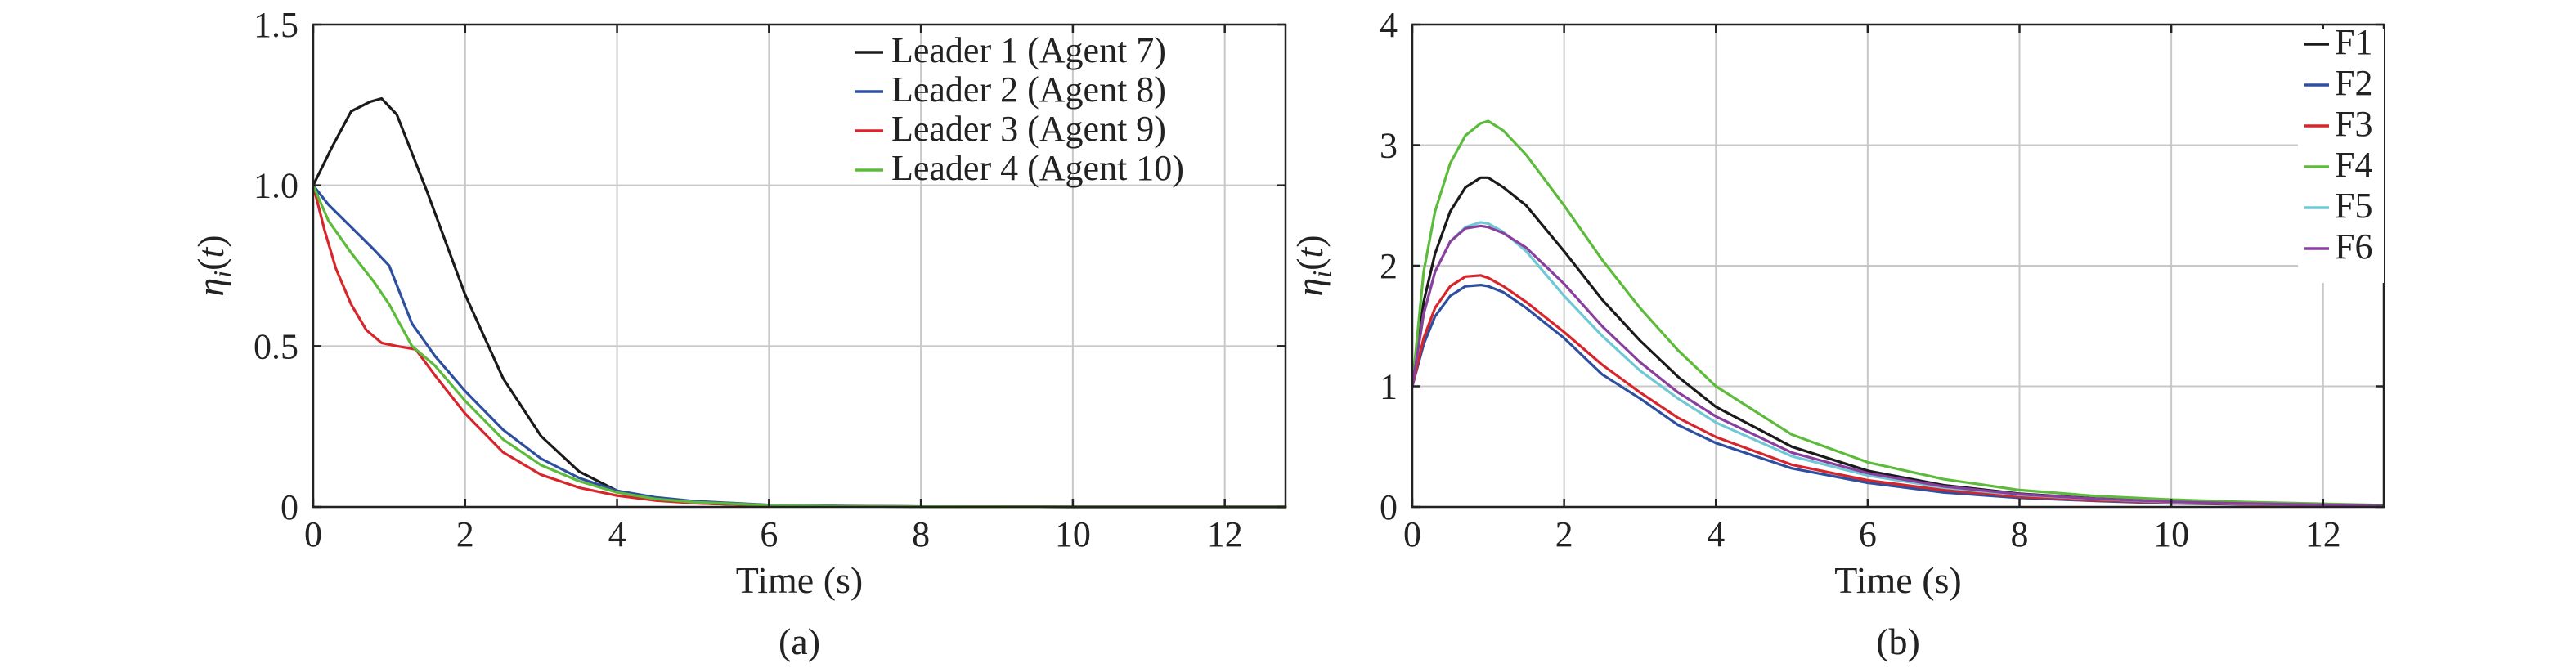 The height and width of the screenshot is (668, 2576). What do you see at coordinates (1037, 168) in the screenshot?
I see `legend-label: Leader 4 (Agent 10)` at bounding box center [1037, 168].